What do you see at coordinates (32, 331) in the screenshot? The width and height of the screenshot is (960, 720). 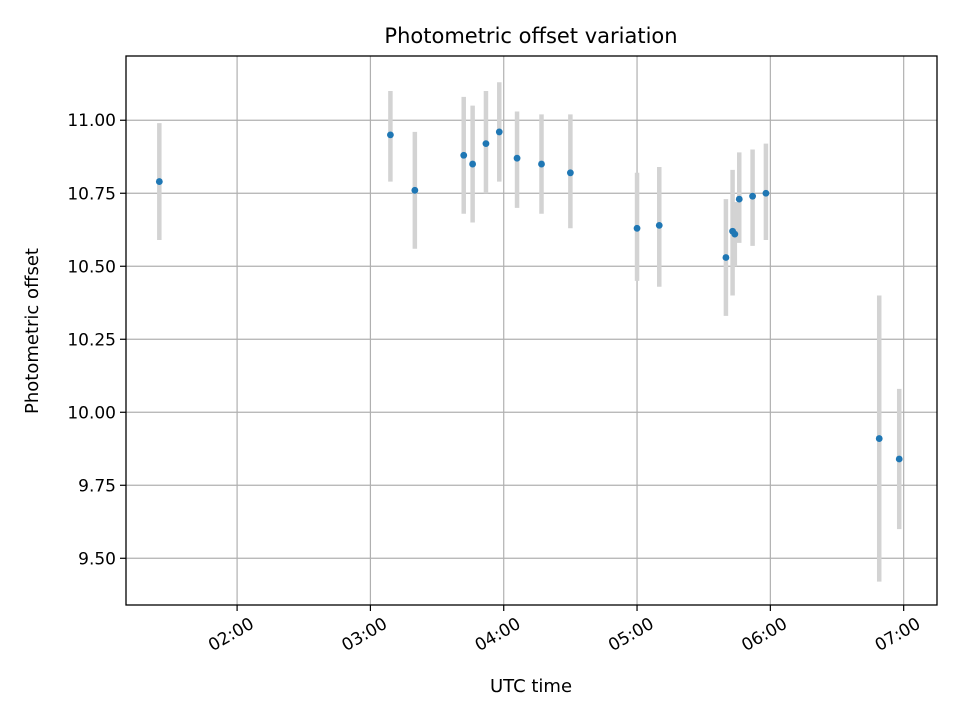 I see `y-axis-label: Photometric offset` at bounding box center [32, 331].